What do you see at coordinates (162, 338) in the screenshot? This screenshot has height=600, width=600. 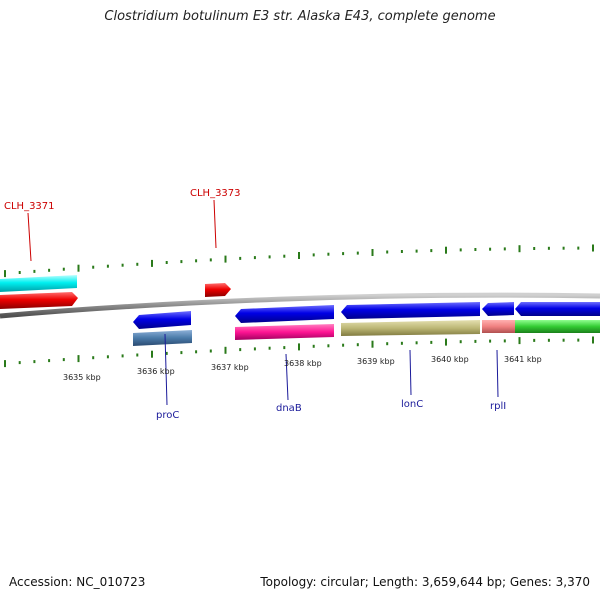 I see `gene-proc-rna-feature` at bounding box center [162, 338].